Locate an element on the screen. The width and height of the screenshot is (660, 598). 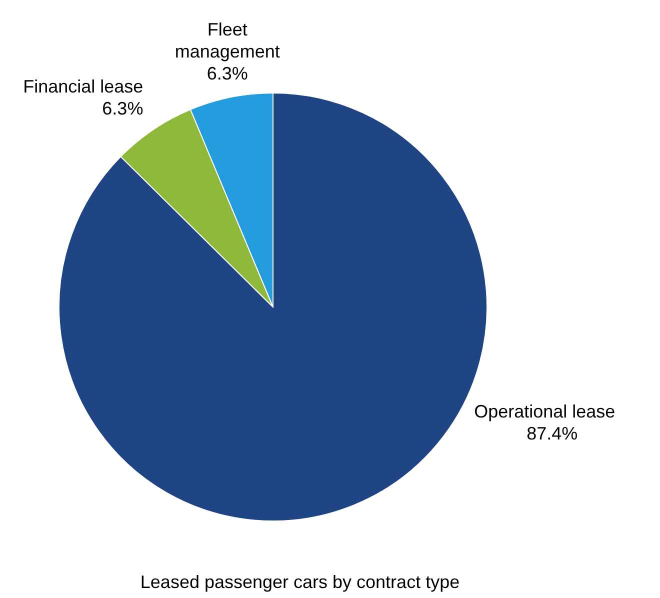
data-label: 87.4% is located at coordinates (552, 433).